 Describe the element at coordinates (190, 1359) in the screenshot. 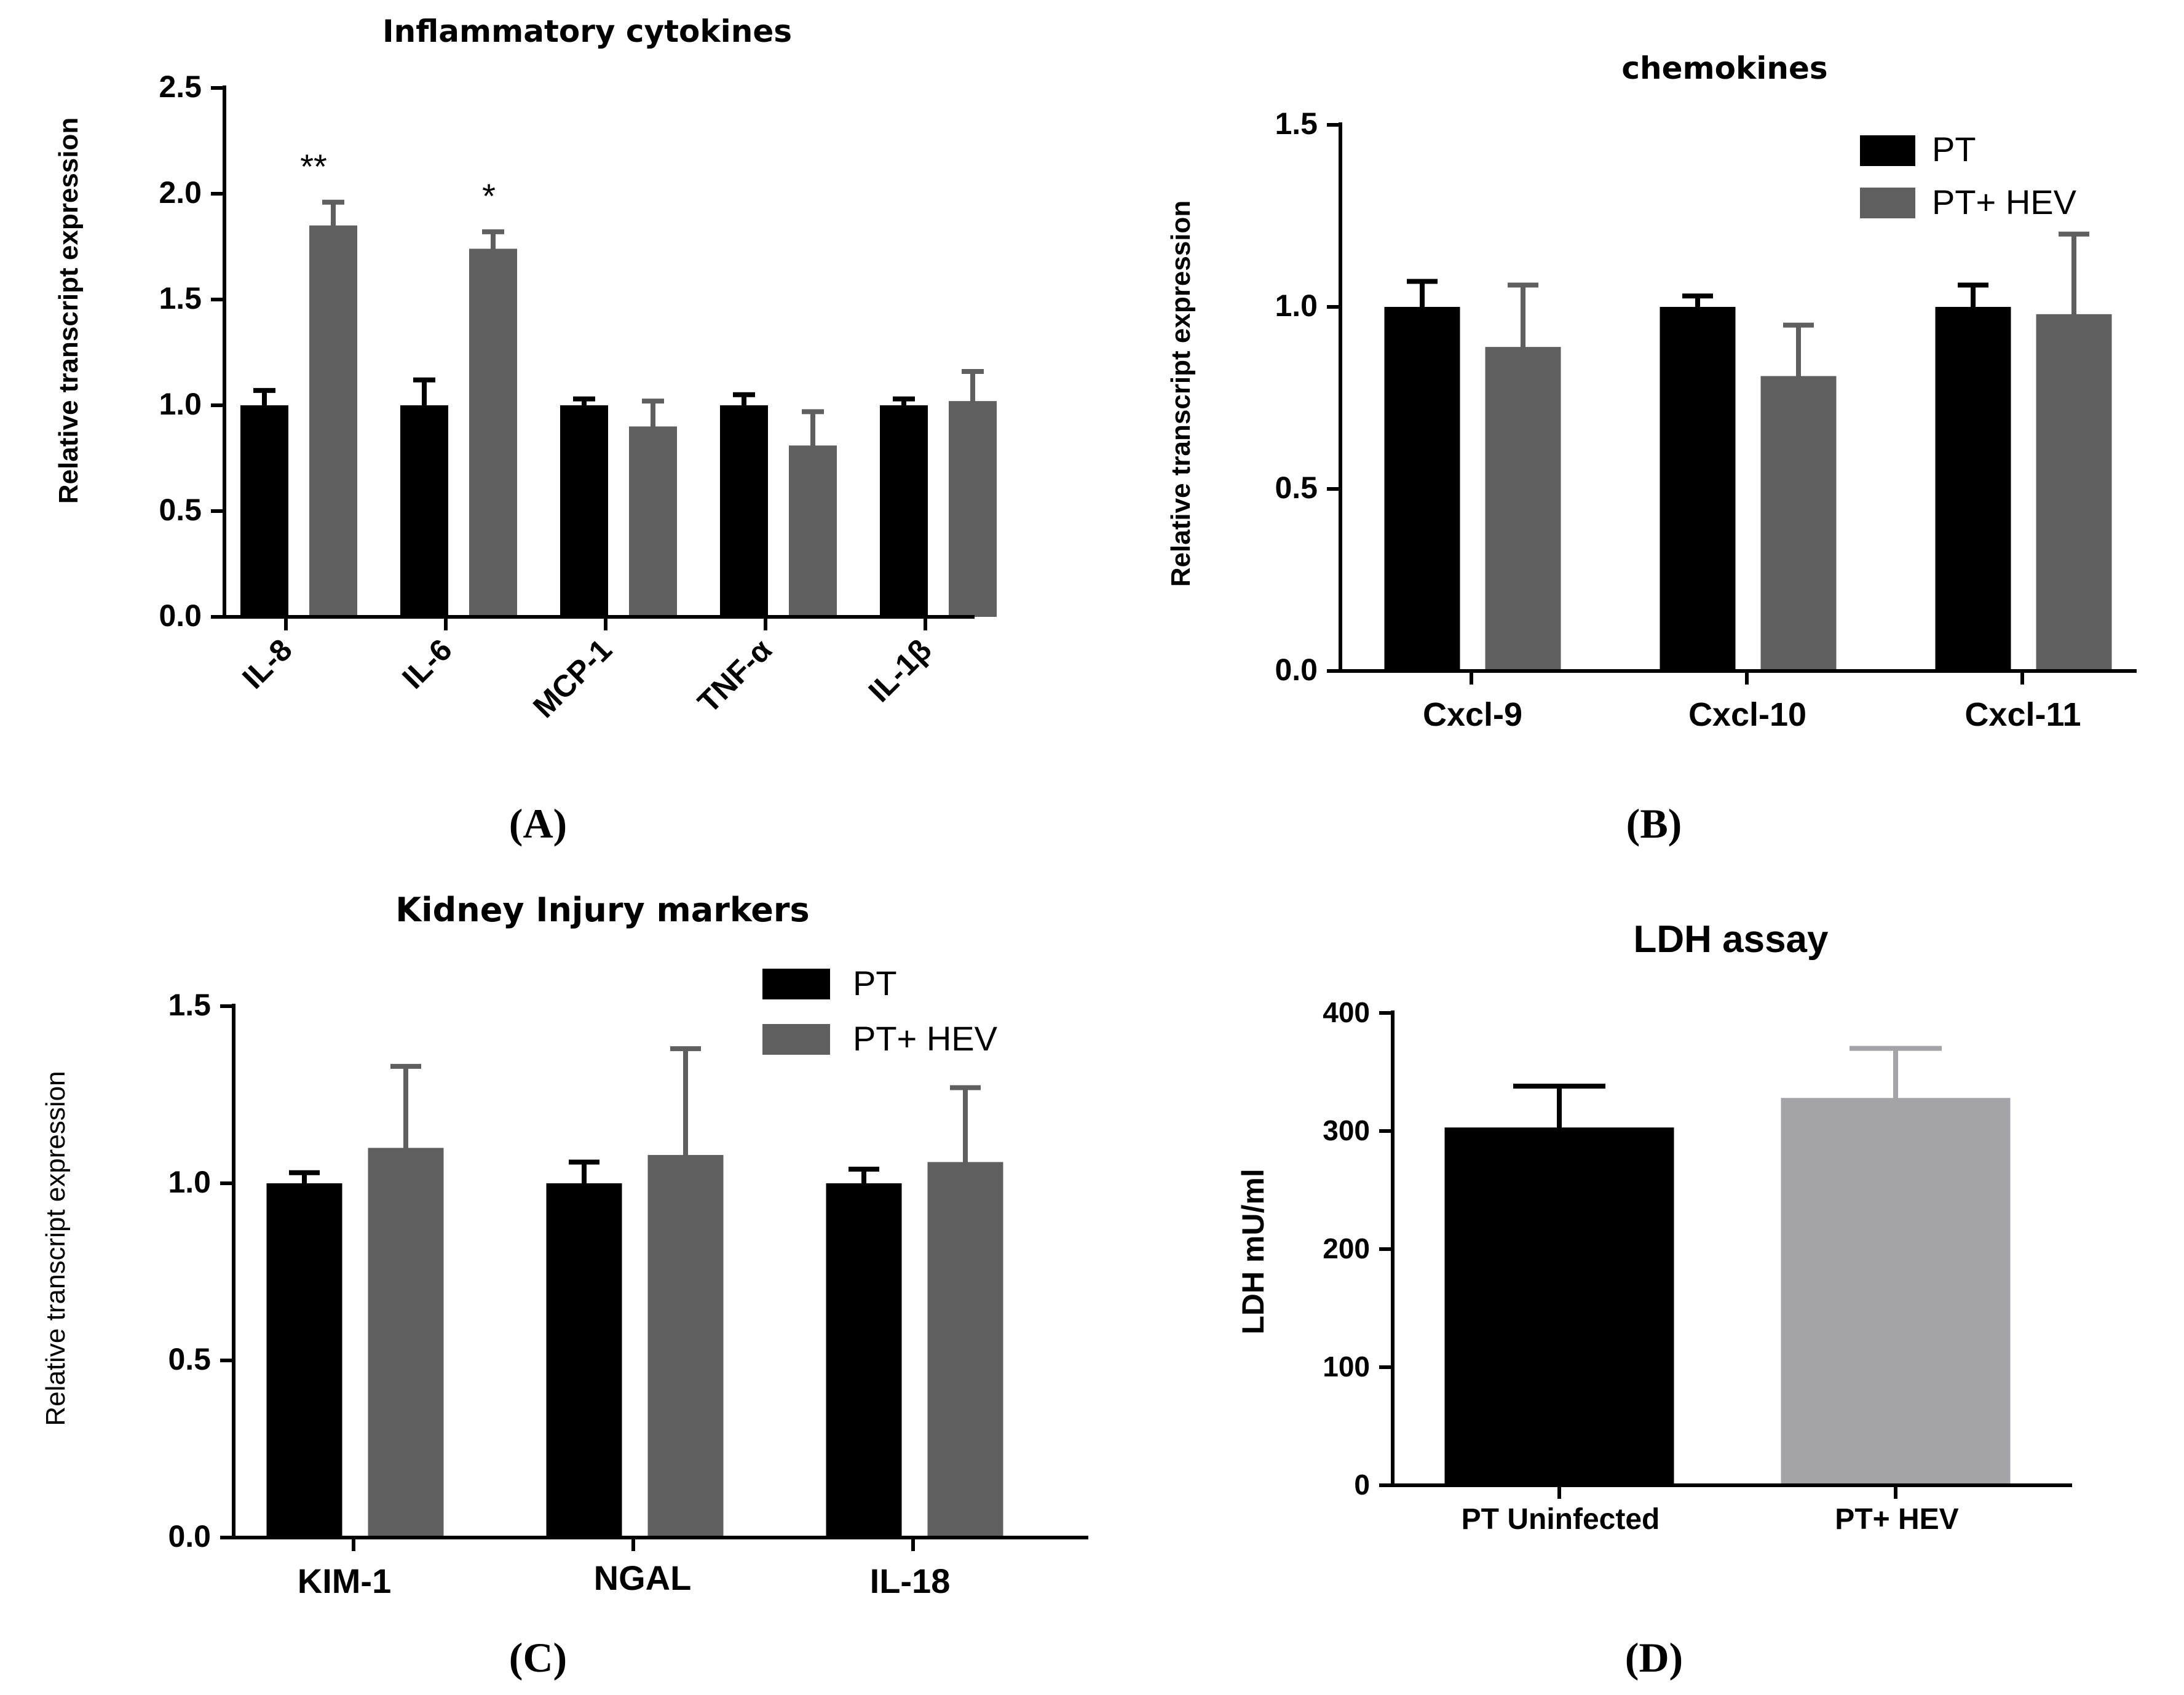

I see `panel-c-ytick: 0.5` at that location.